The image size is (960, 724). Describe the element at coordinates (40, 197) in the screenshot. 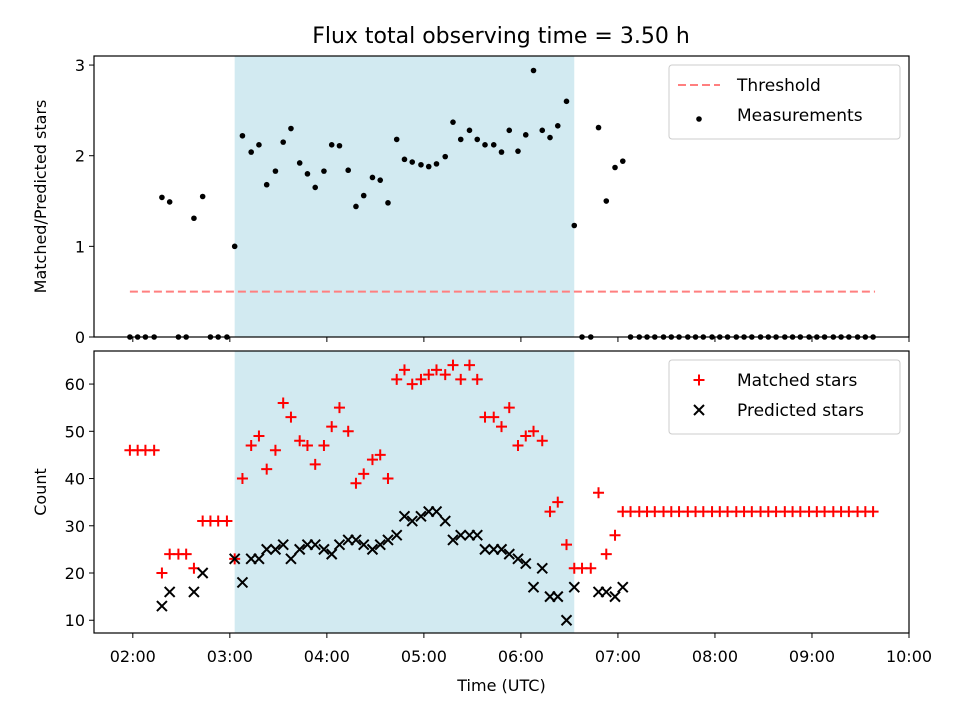

I see `y-axis-label: Matched/Predicted stars` at that location.